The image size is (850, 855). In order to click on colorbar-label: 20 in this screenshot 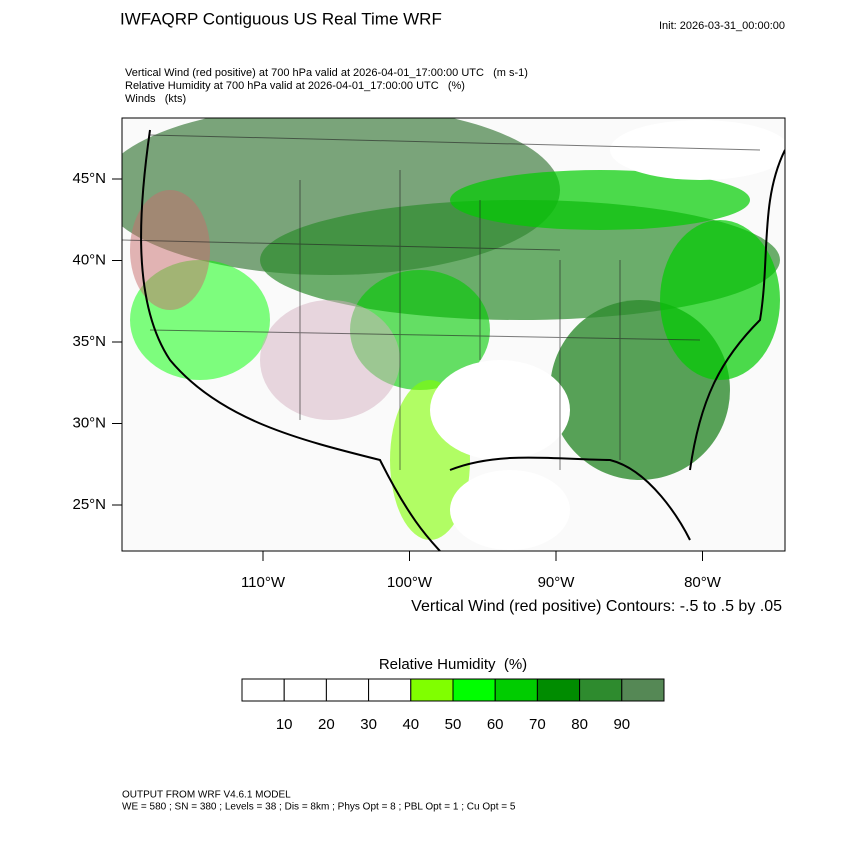, I will do `click(326, 724)`.